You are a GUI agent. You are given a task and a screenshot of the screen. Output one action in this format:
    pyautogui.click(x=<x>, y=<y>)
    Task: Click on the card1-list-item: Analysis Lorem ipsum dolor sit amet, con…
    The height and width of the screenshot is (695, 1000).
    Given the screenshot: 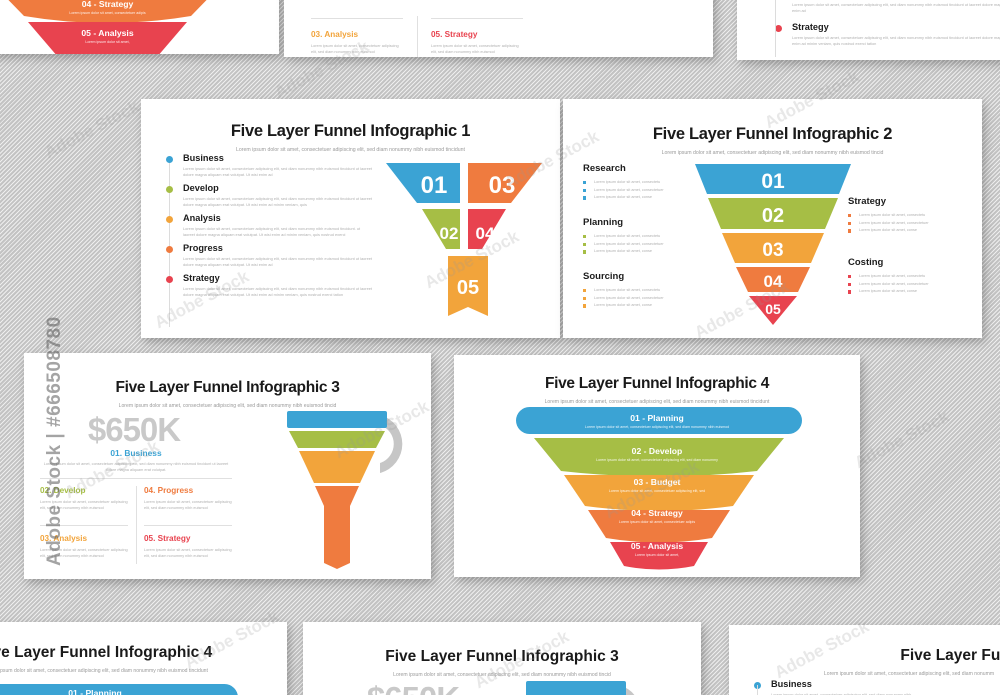 What is the action you would take?
    pyautogui.click(x=268, y=225)
    